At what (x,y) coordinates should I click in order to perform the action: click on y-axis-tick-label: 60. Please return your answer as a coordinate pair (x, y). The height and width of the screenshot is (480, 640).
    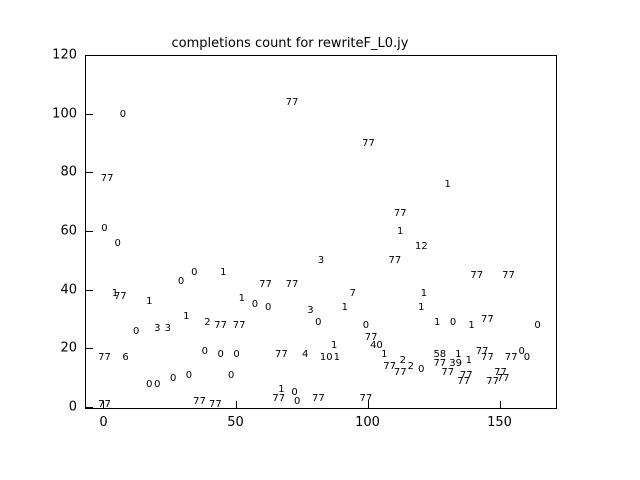
    Looking at the image, I should click on (68, 231).